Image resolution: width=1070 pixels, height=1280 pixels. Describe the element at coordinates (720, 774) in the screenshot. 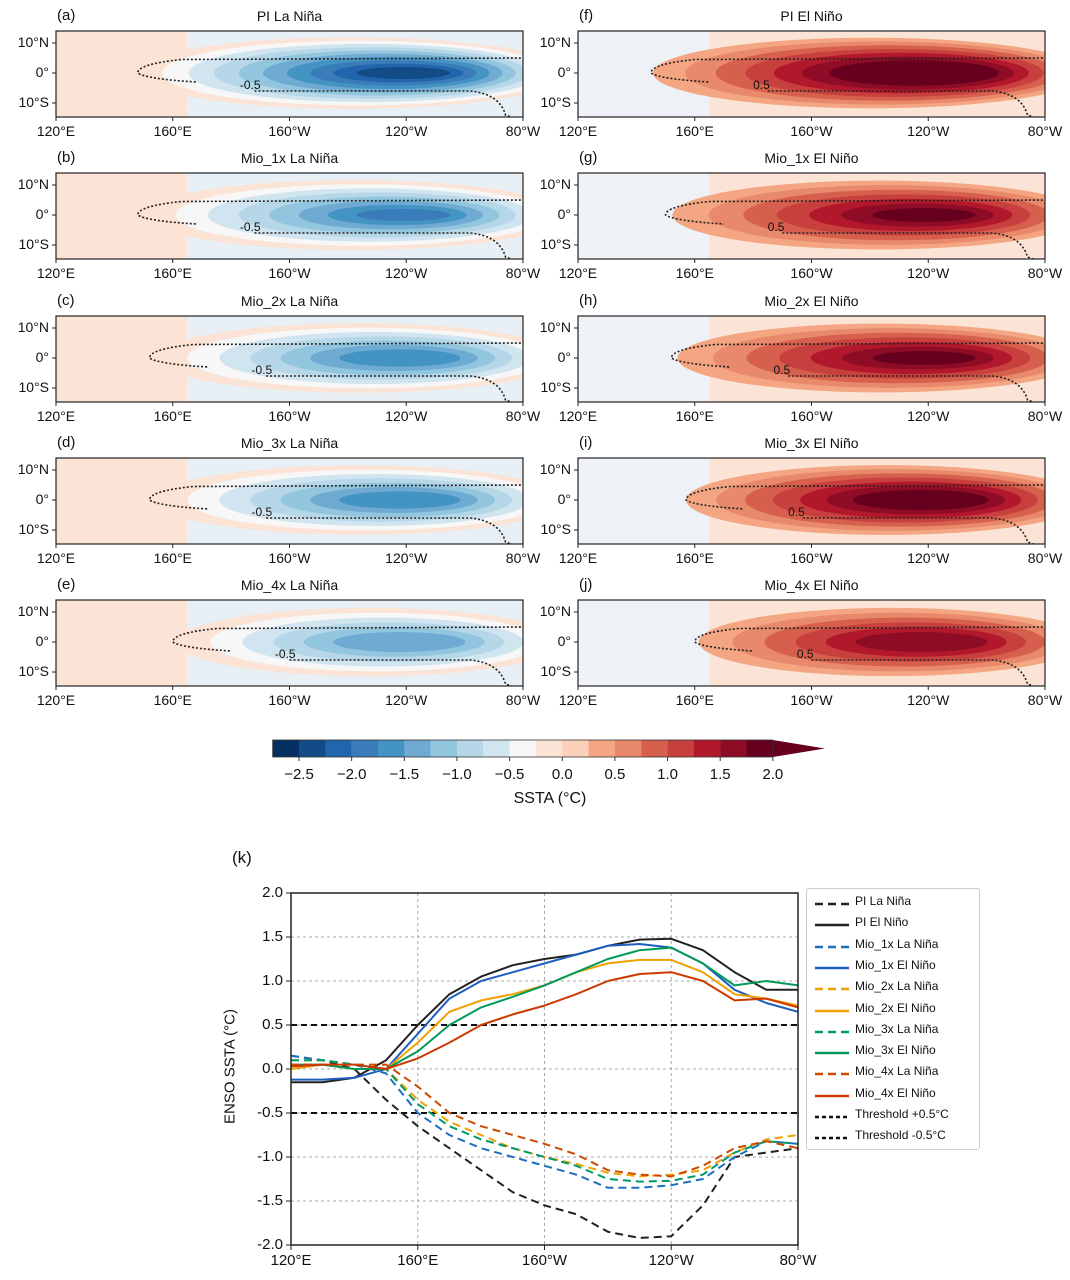

I see `colorbar-tick-label: 1.5` at that location.